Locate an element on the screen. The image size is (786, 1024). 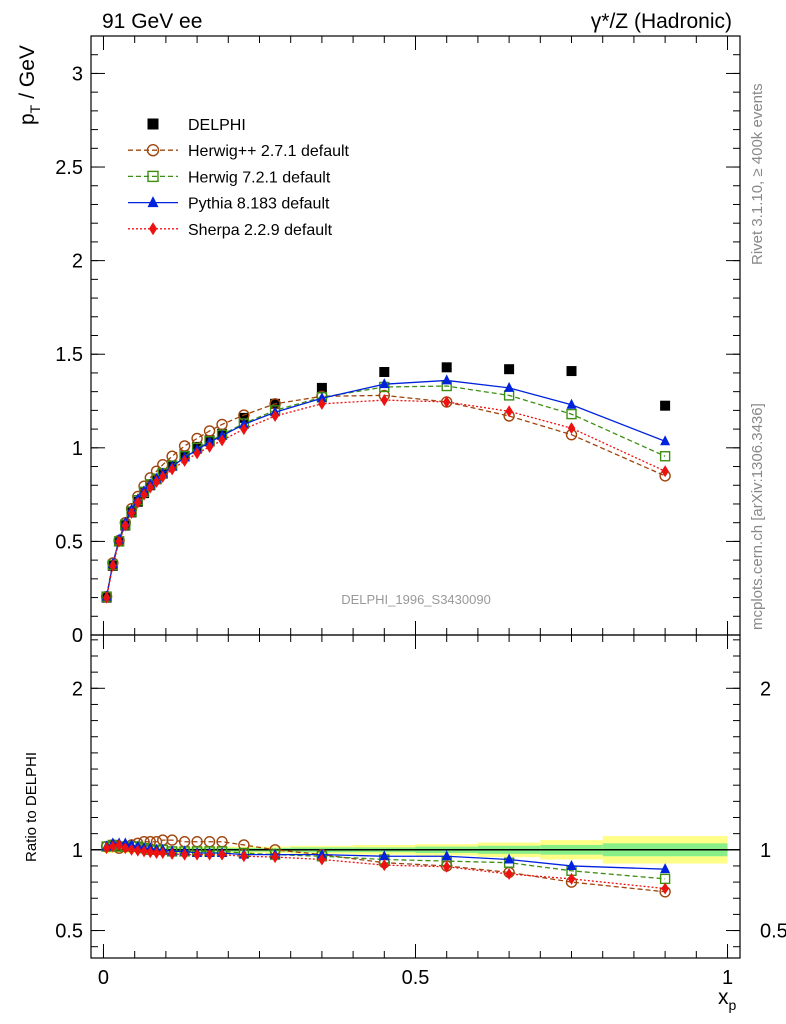
legend-entry-herwigpp: Herwig++ 2.7.1 default is located at coordinates (239, 151).